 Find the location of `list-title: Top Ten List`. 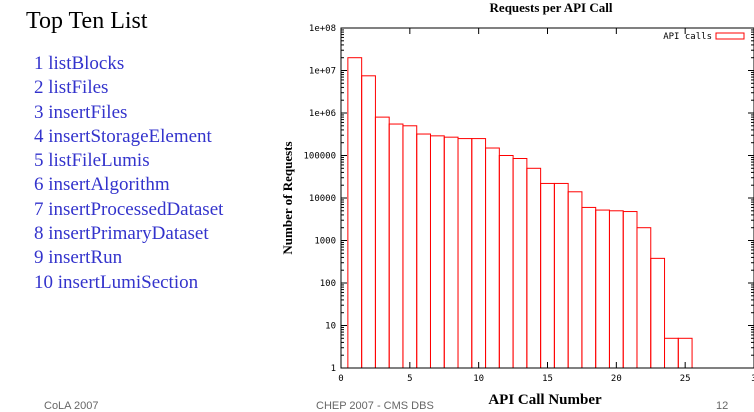

list-title: Top Ten List is located at coordinates (87, 21).